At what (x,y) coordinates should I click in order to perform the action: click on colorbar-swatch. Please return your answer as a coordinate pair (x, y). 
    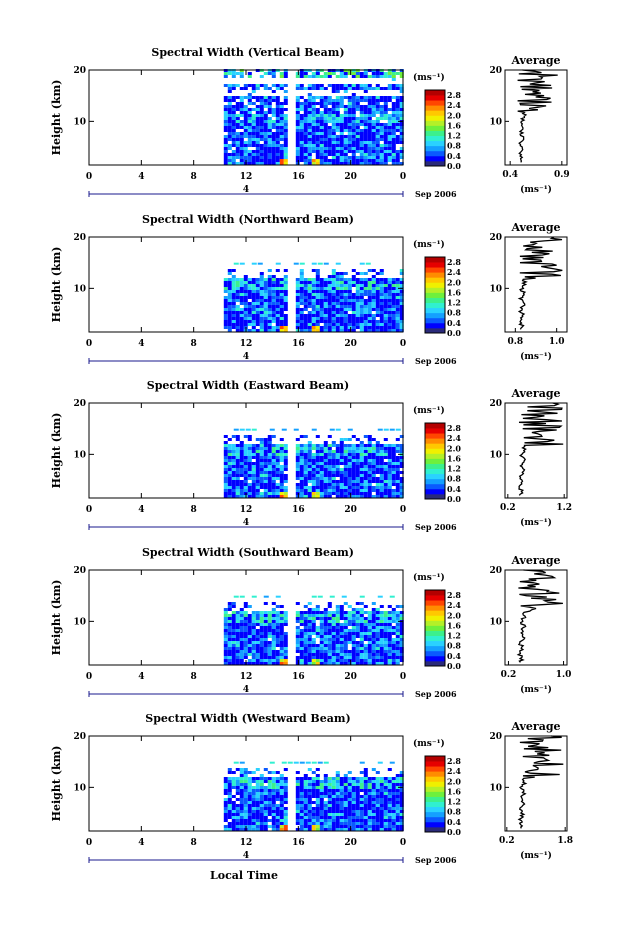
    Looking at the image, I should click on (435, 305).